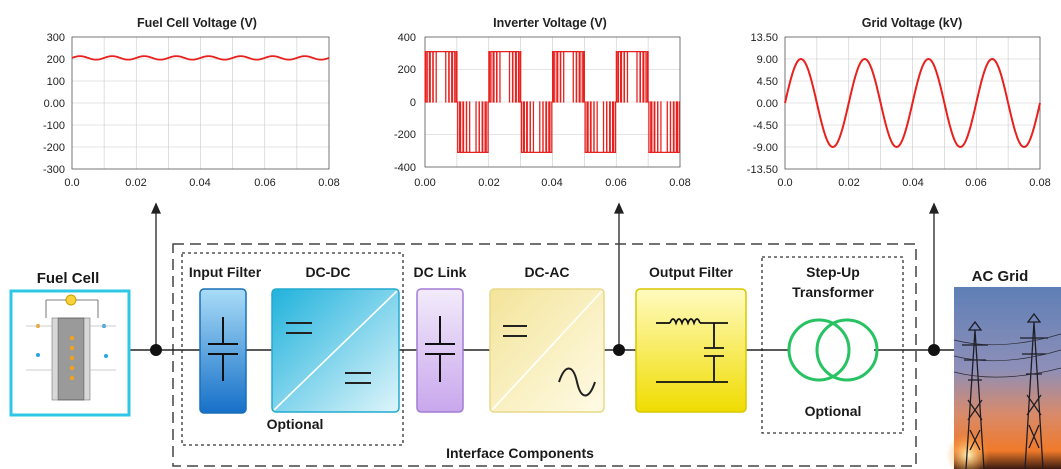 This screenshot has width=1061, height=469. Describe the element at coordinates (440, 272) in the screenshot. I see `dc-link-label: DC Link` at that location.